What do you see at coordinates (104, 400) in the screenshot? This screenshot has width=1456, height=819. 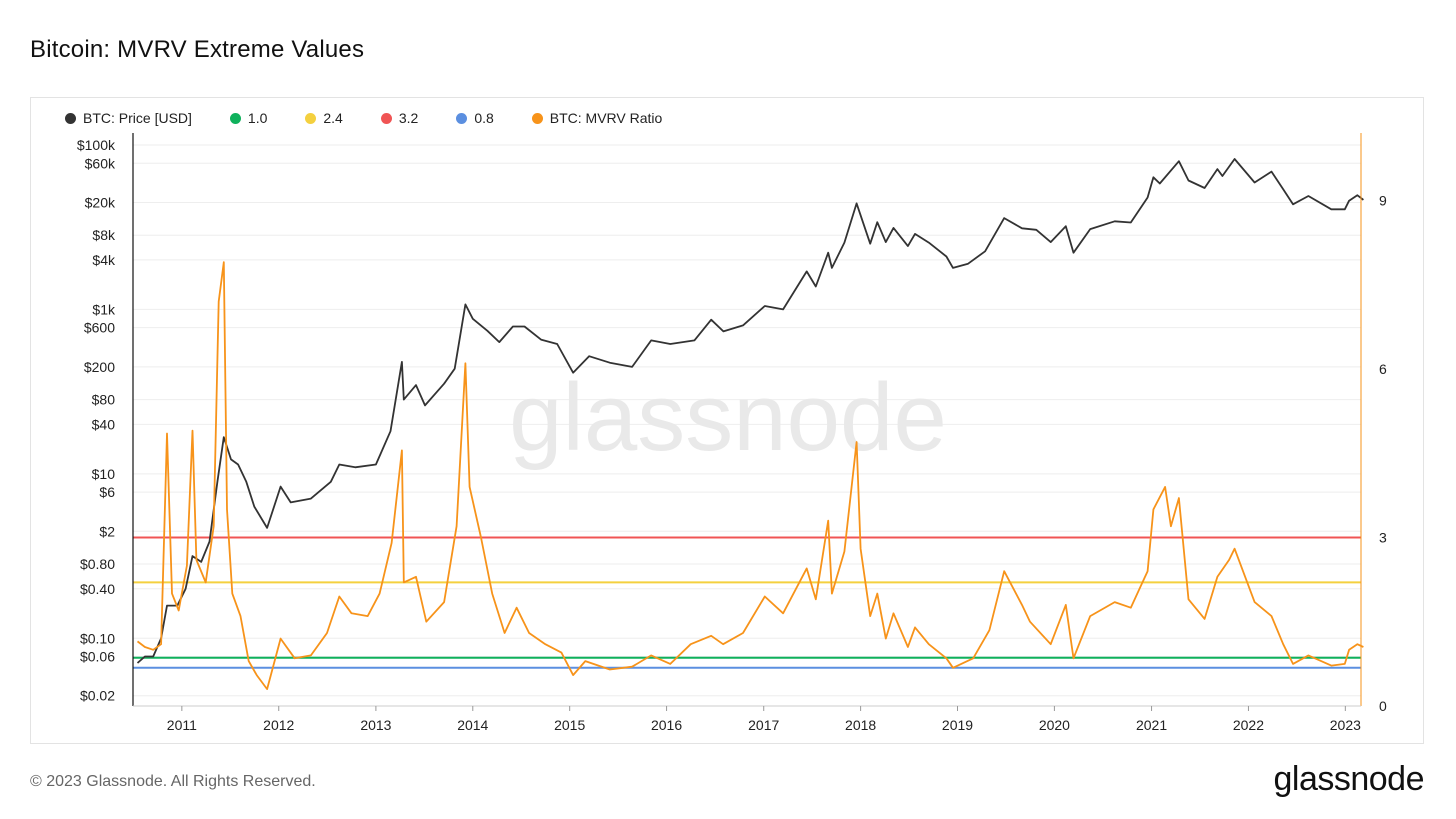 I see `y-left-tick-label: $80` at bounding box center [104, 400].